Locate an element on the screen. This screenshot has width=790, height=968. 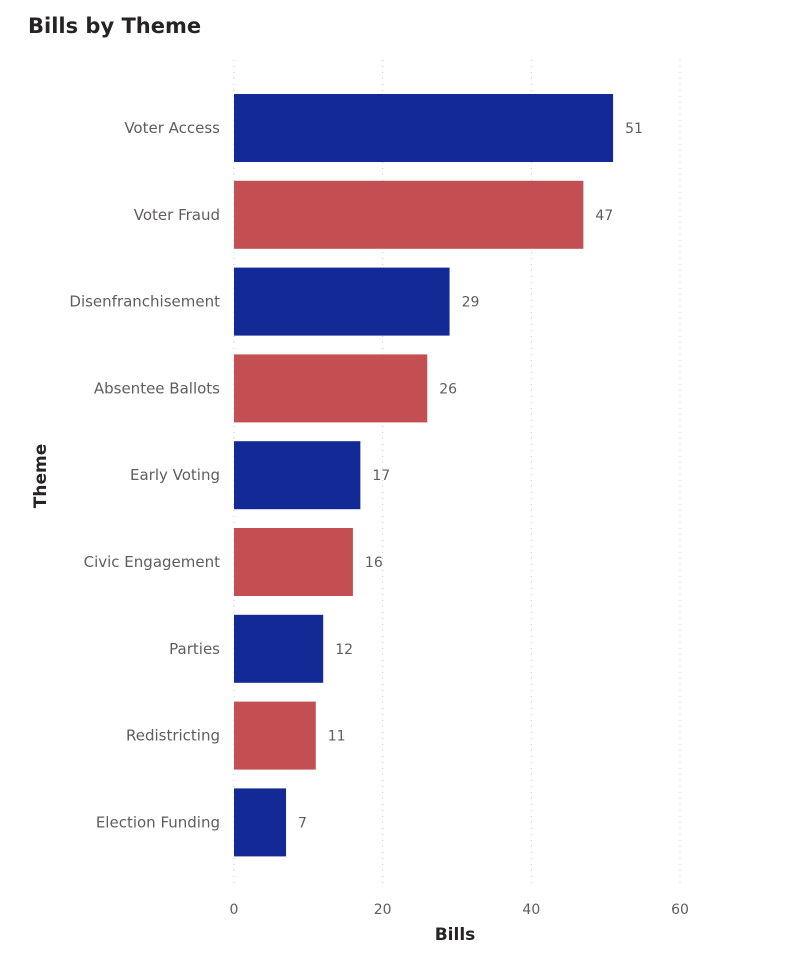
data-label: 29 is located at coordinates (471, 303).